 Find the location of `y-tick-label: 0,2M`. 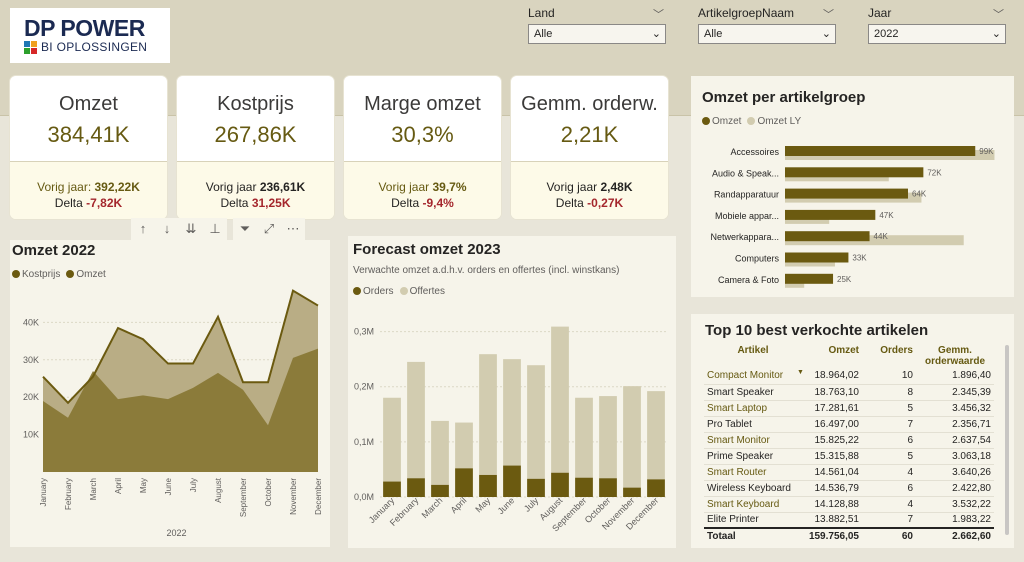

y-tick-label: 0,2M is located at coordinates (364, 387).